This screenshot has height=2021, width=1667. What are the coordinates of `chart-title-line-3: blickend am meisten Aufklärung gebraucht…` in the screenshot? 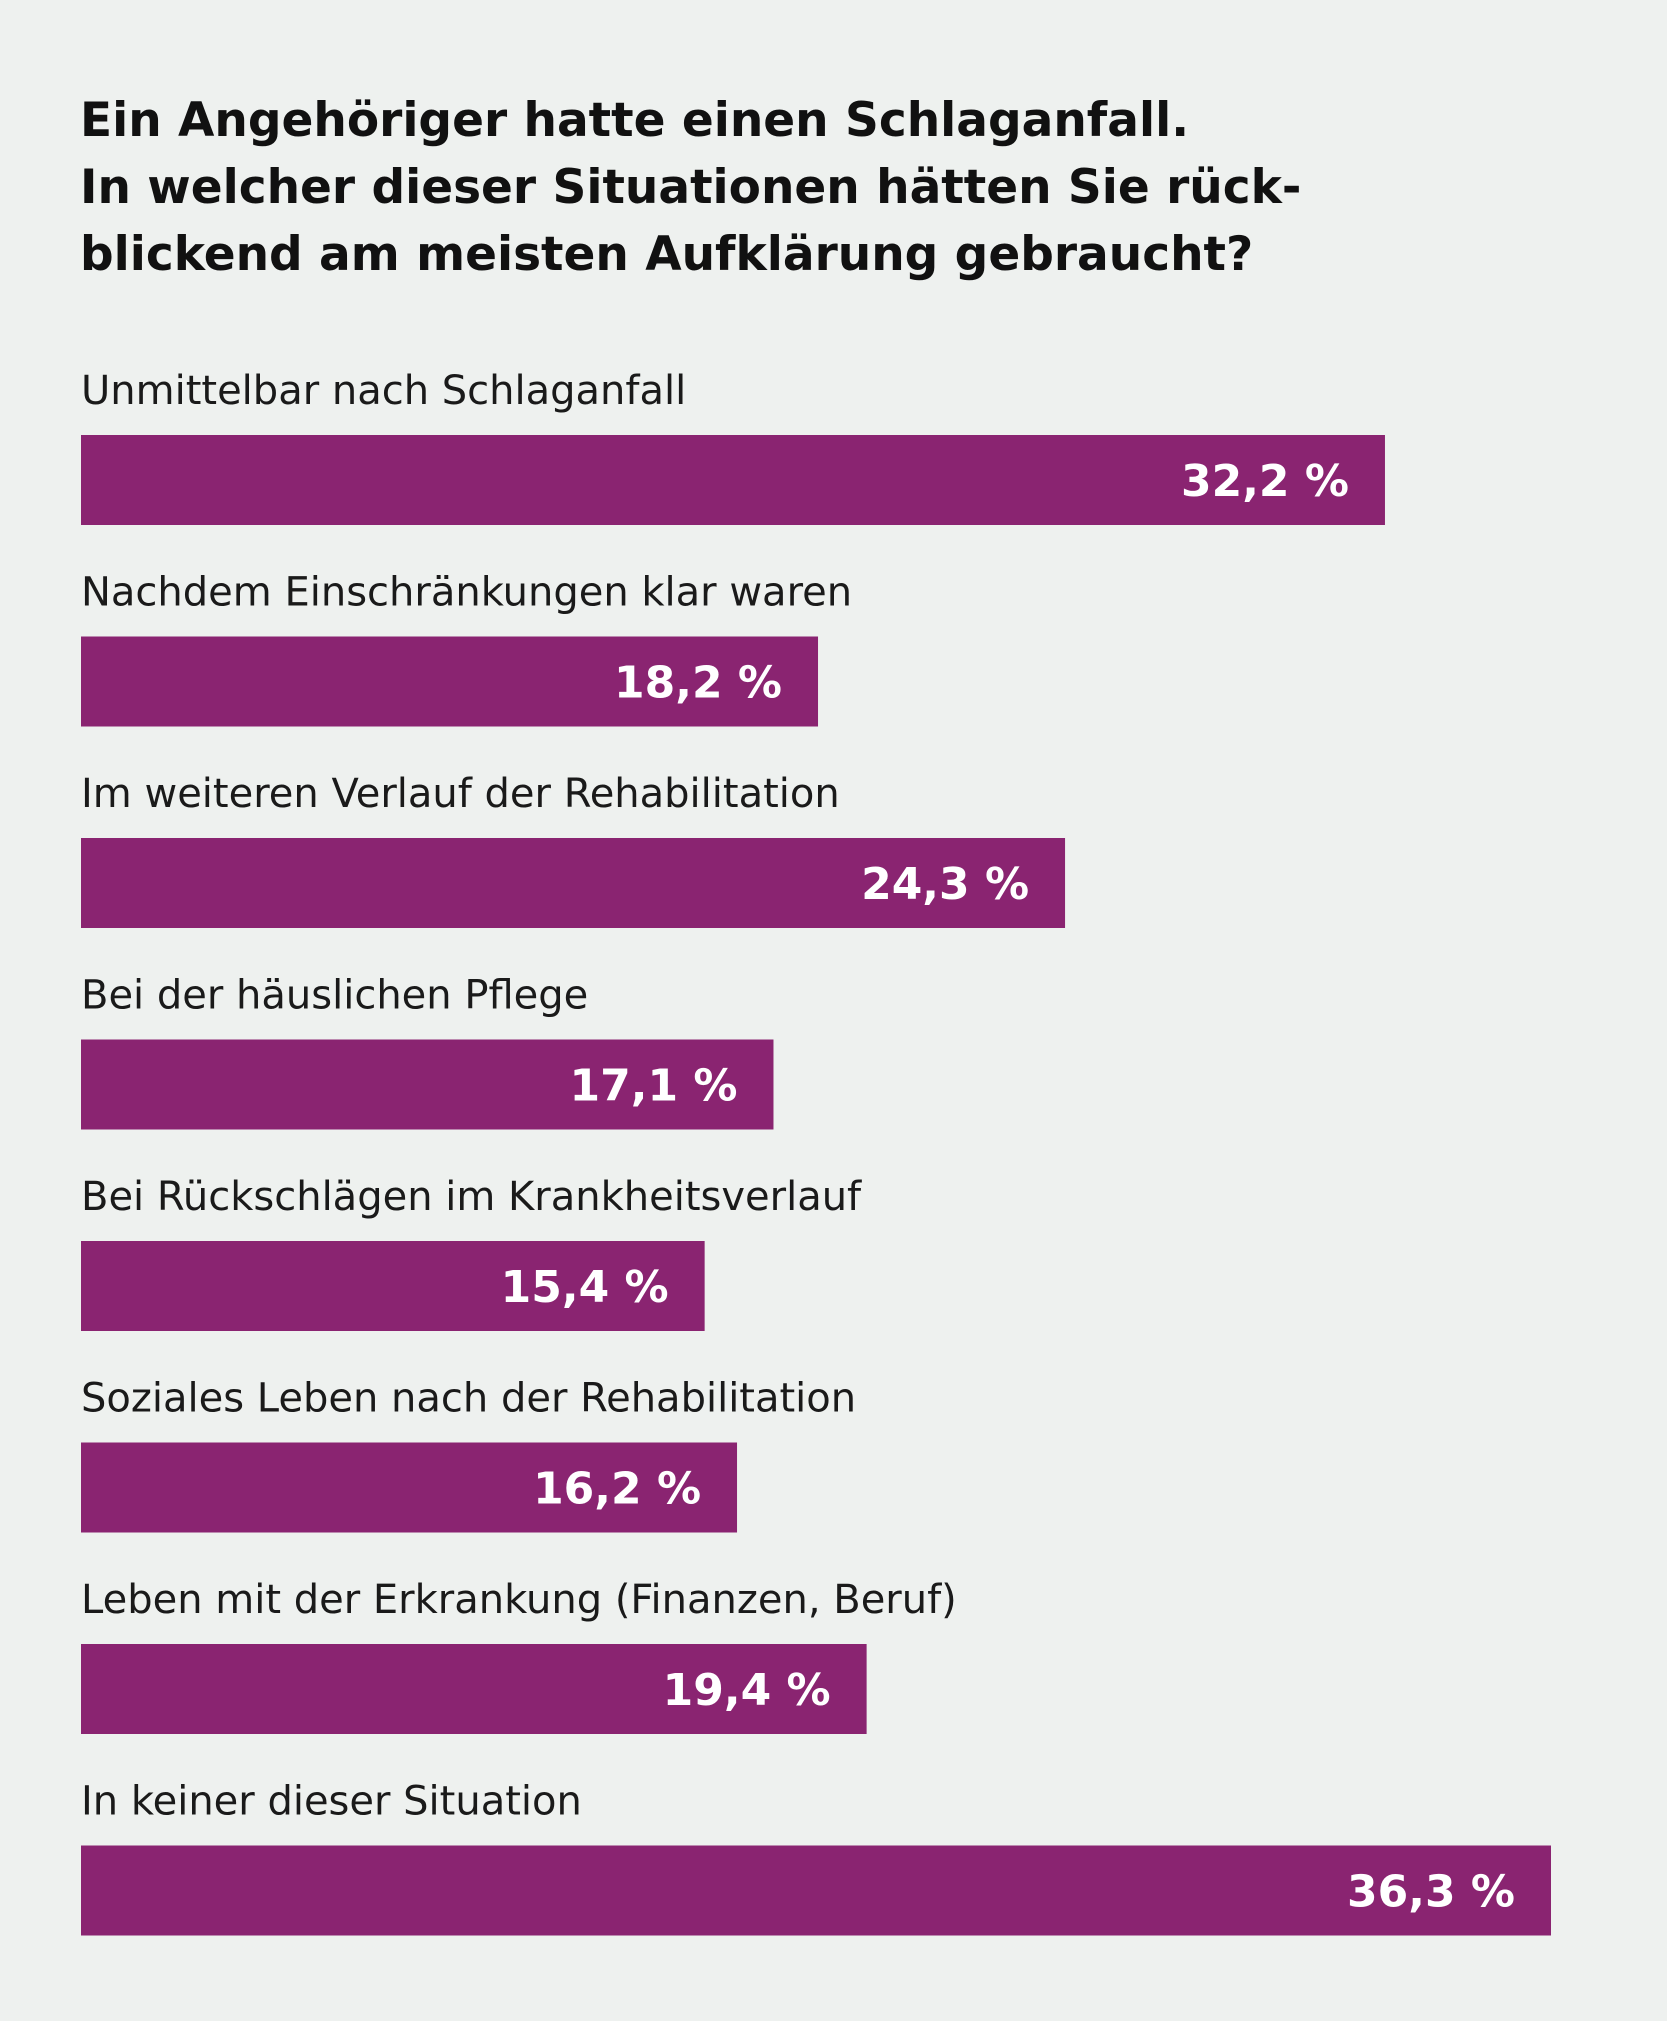 It's located at (667, 254).